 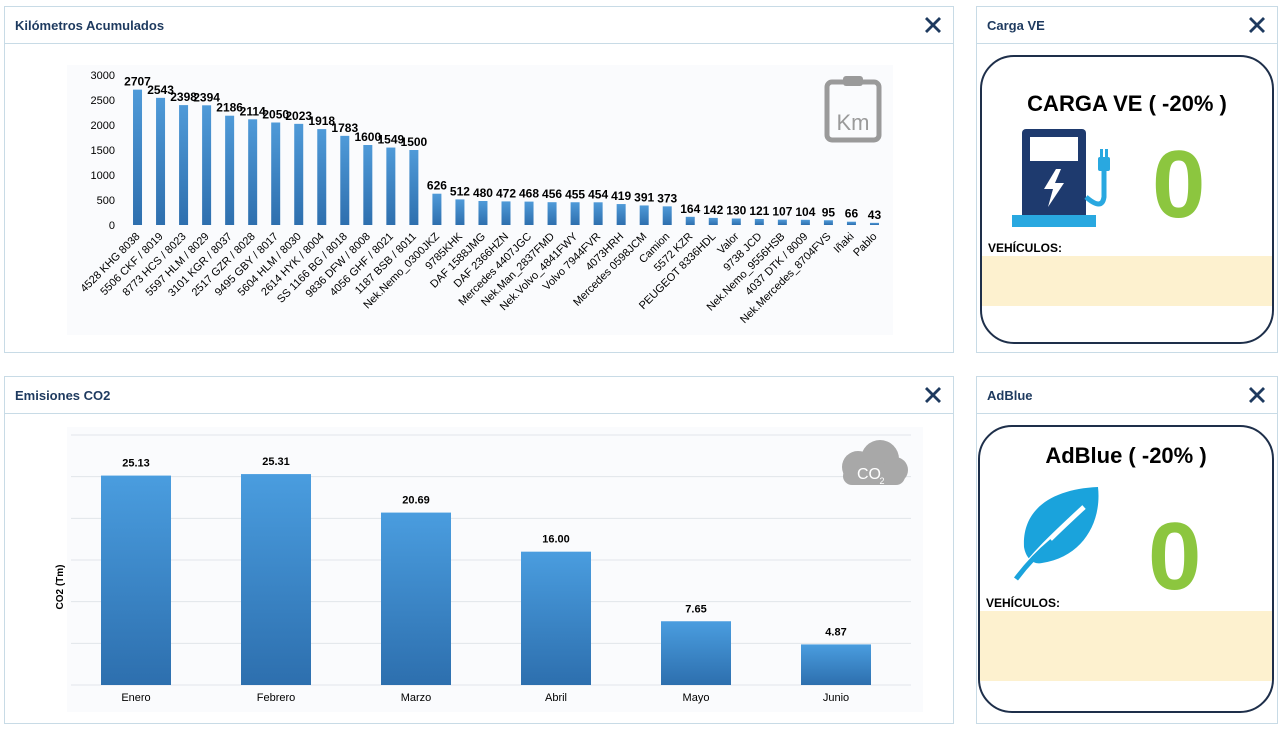 What do you see at coordinates (103, 176) in the screenshot?
I see `km-ytick-label: 1000` at bounding box center [103, 176].